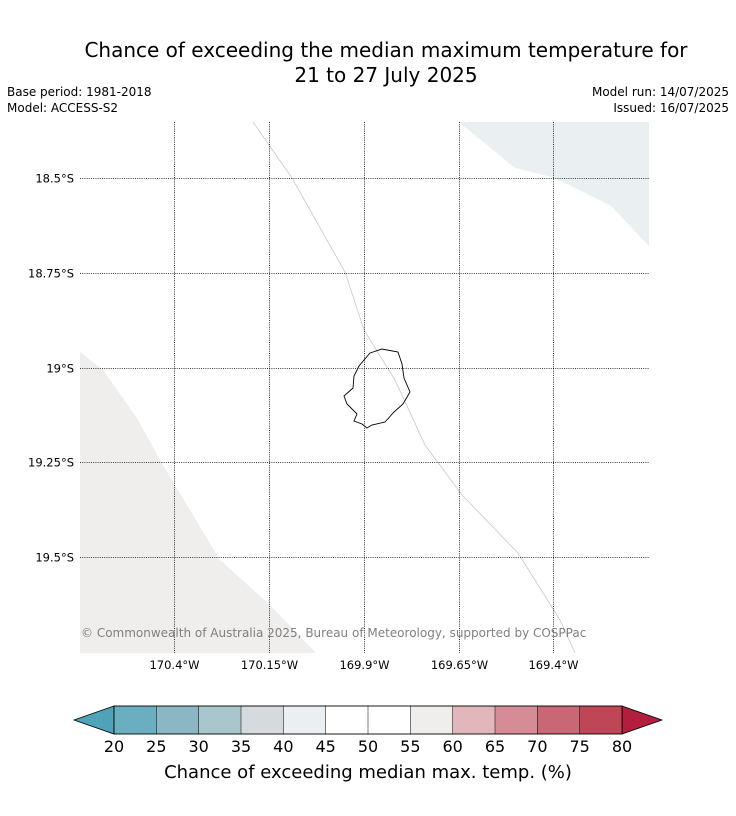 The width and height of the screenshot is (736, 816). What do you see at coordinates (537, 746) in the screenshot?
I see `colorbar-tick-label: 70` at bounding box center [537, 746].